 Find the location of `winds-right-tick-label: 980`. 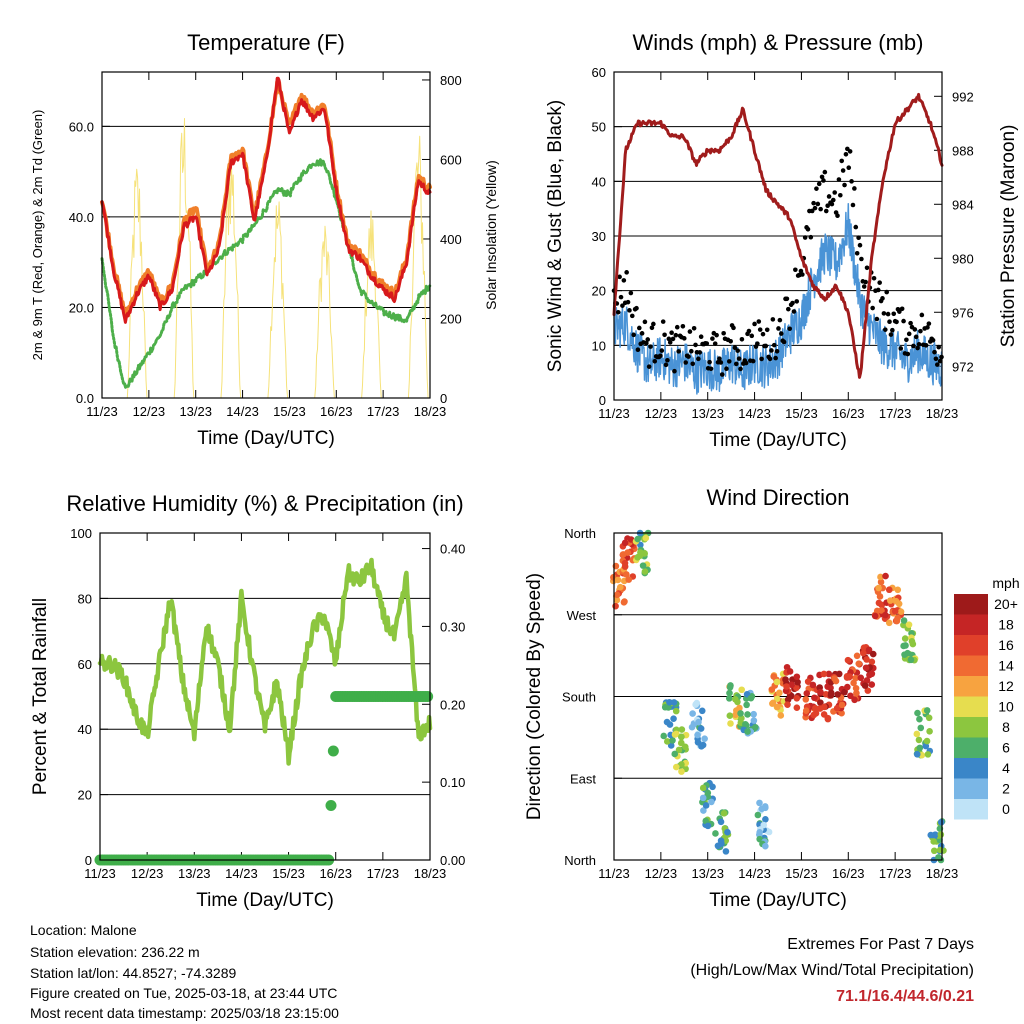

winds-right-tick-label: 980 is located at coordinates (963, 258).